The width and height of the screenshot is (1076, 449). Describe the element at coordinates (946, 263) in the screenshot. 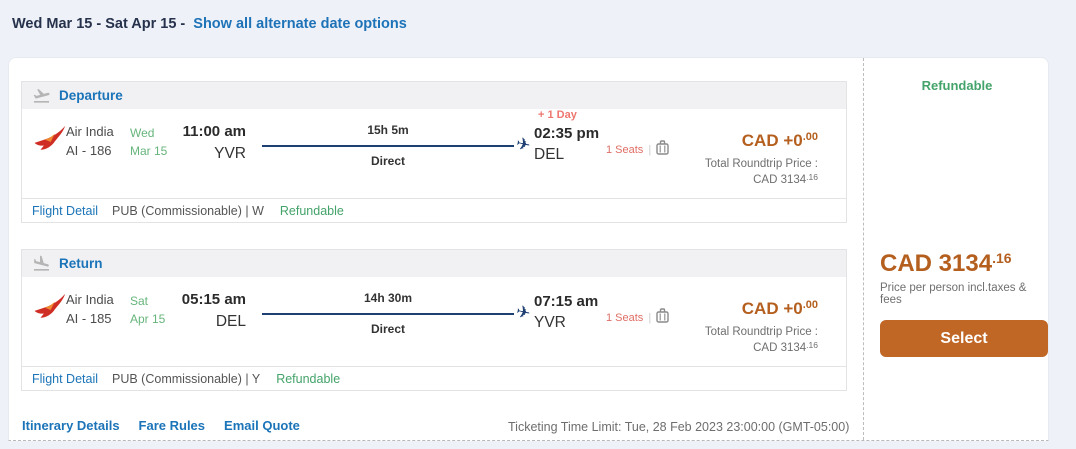

I see `total-fare-amount: CAD 3134.16` at that location.